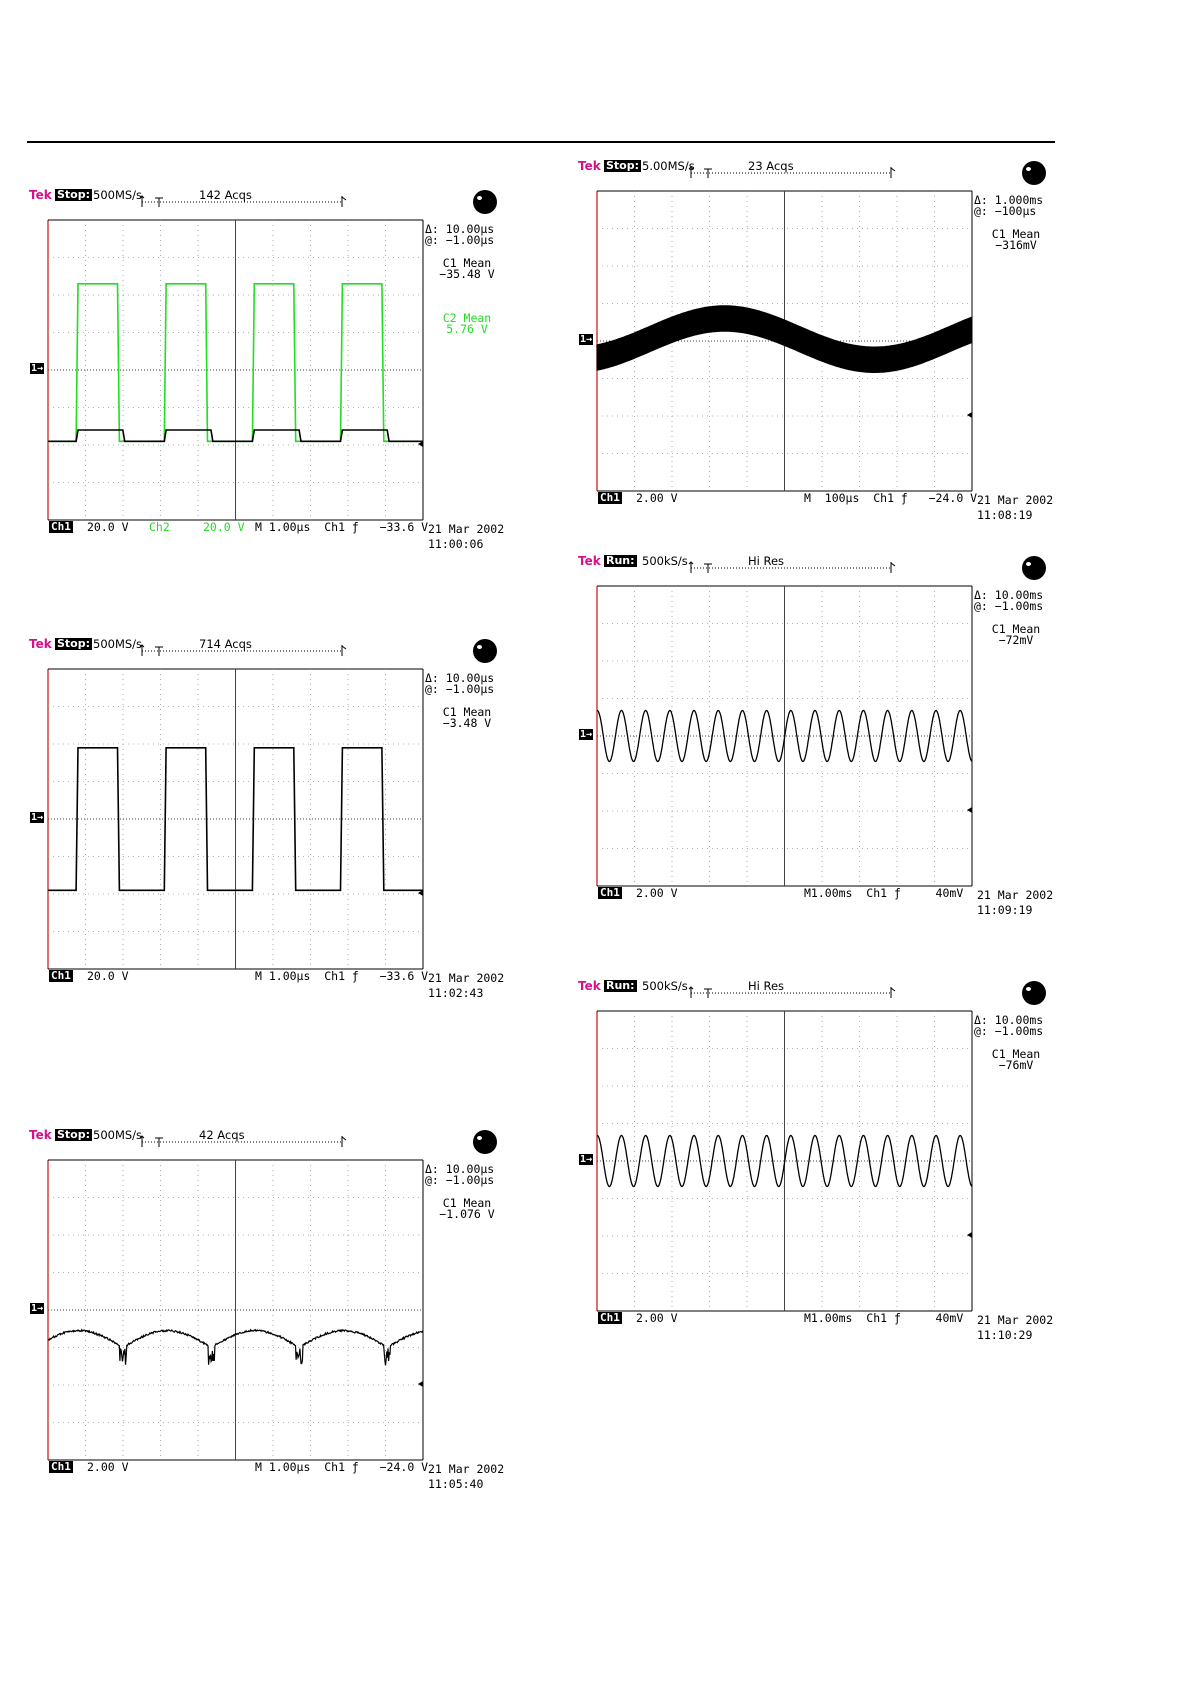 This screenshot has height=1682, width=1190. What do you see at coordinates (224, 527) in the screenshot?
I see `channel-2-scale: 20.0 V` at bounding box center [224, 527].